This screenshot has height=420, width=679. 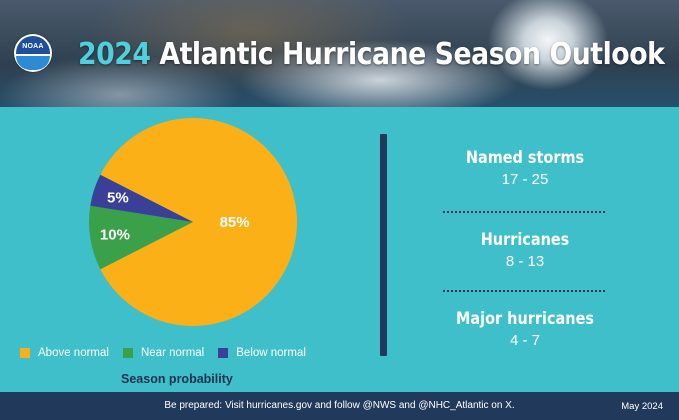 I want to click on noaa-logo: NOAA, so click(x=33, y=53).